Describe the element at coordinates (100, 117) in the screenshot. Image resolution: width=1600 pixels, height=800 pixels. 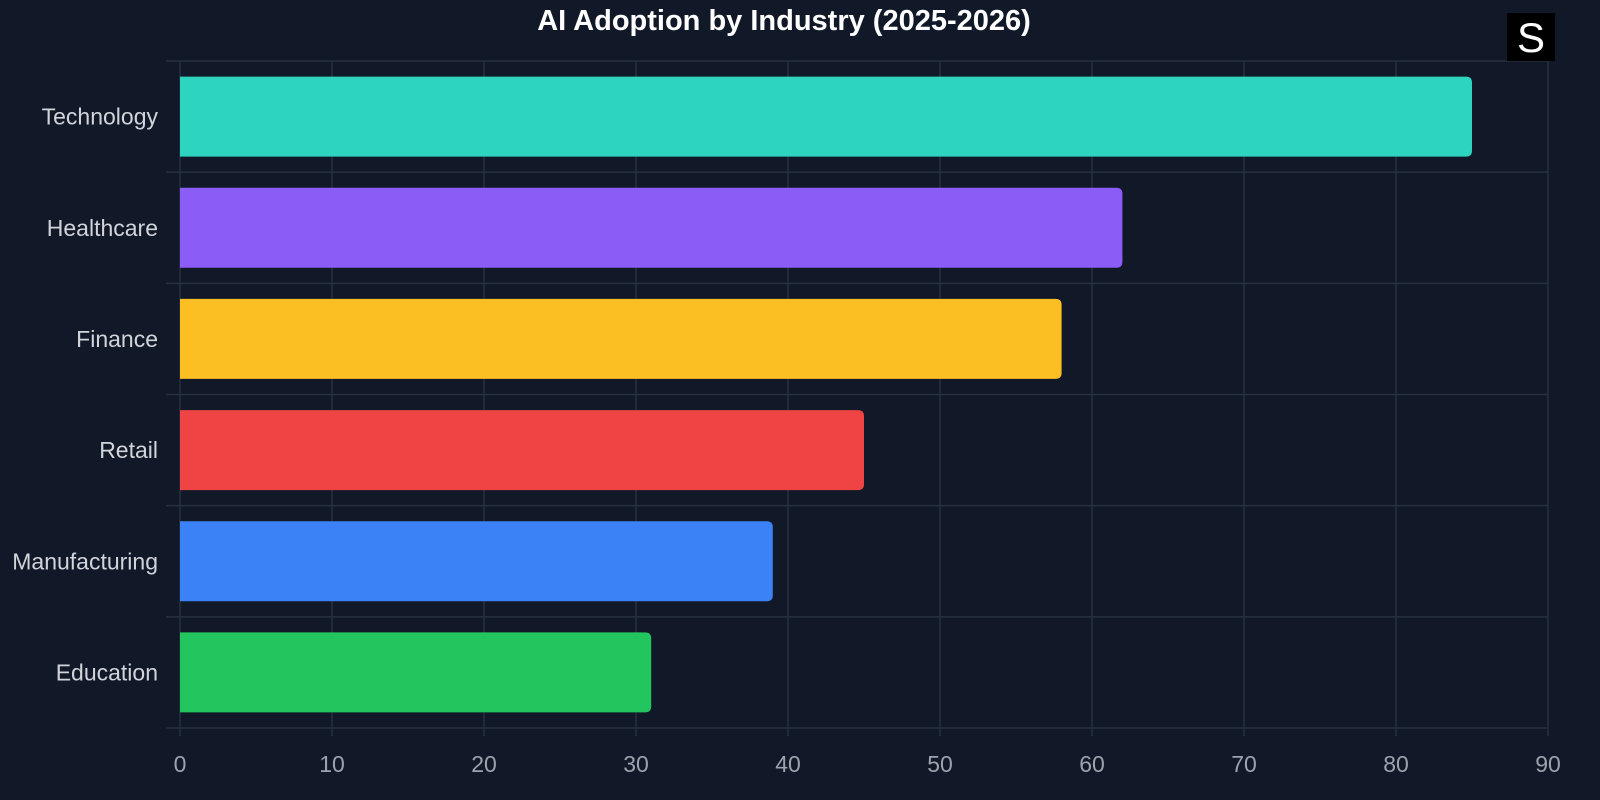
I see `category-label-technology: Technology` at that location.